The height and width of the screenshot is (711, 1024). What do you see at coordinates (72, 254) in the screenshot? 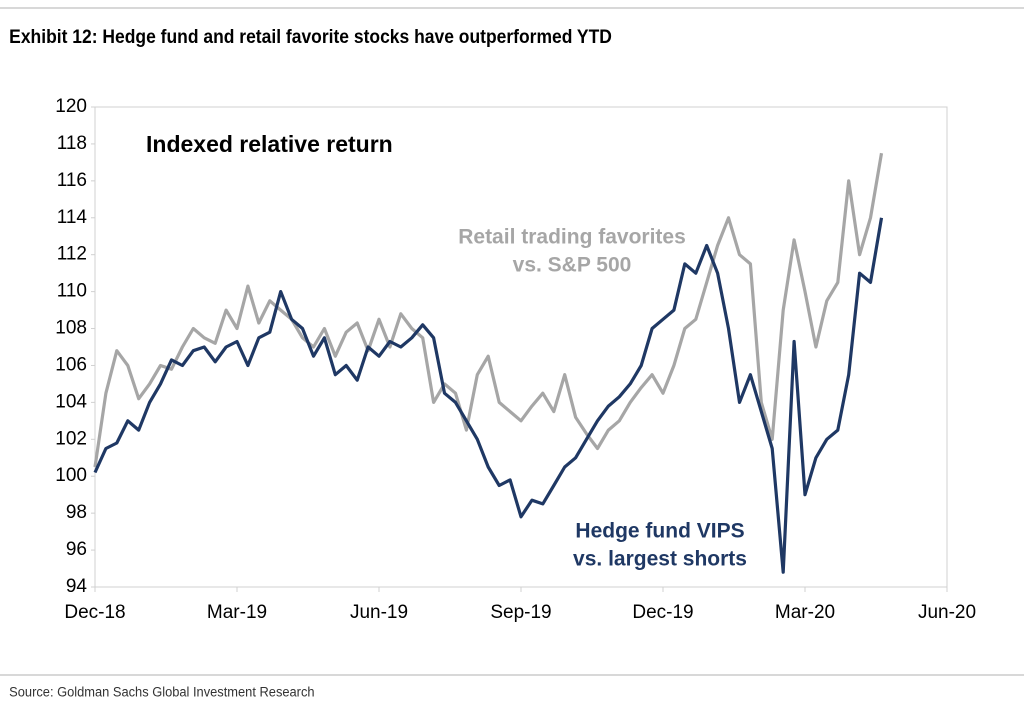
I see `y-tick-label: 112` at bounding box center [72, 254].